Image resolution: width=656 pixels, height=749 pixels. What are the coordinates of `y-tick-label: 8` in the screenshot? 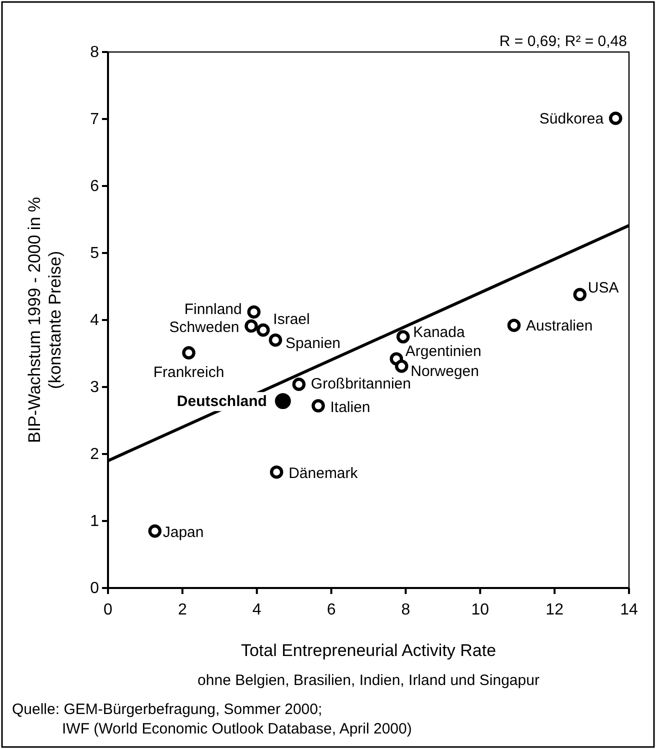 It's located at (95, 53).